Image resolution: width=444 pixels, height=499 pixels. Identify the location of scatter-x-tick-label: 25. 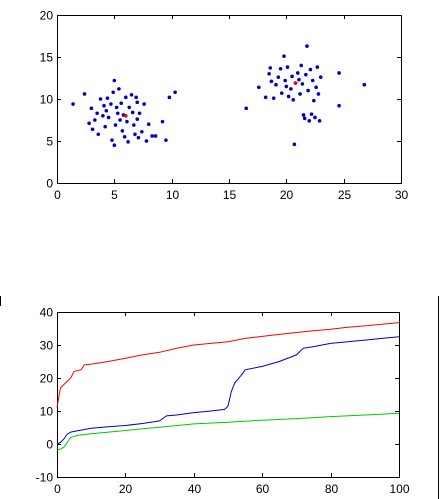
(345, 195).